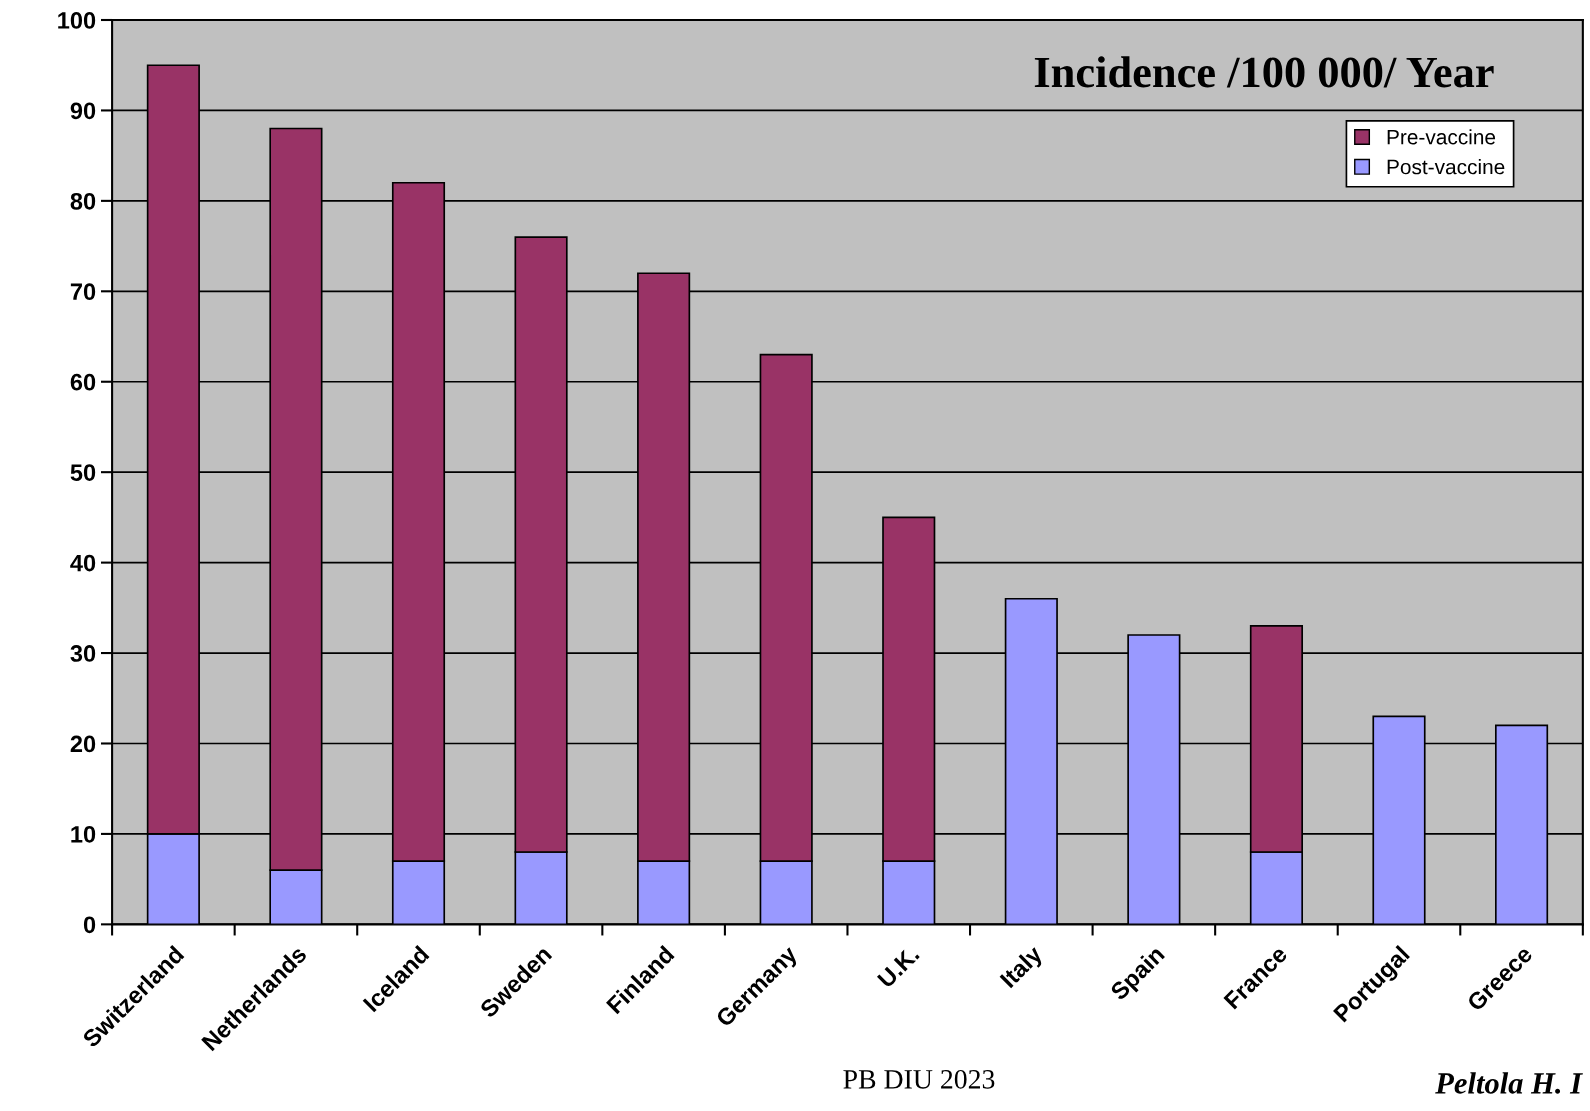 This screenshot has height=1111, width=1590. Describe the element at coordinates (89, 925) in the screenshot. I see `y-tick-label: 0` at that location.